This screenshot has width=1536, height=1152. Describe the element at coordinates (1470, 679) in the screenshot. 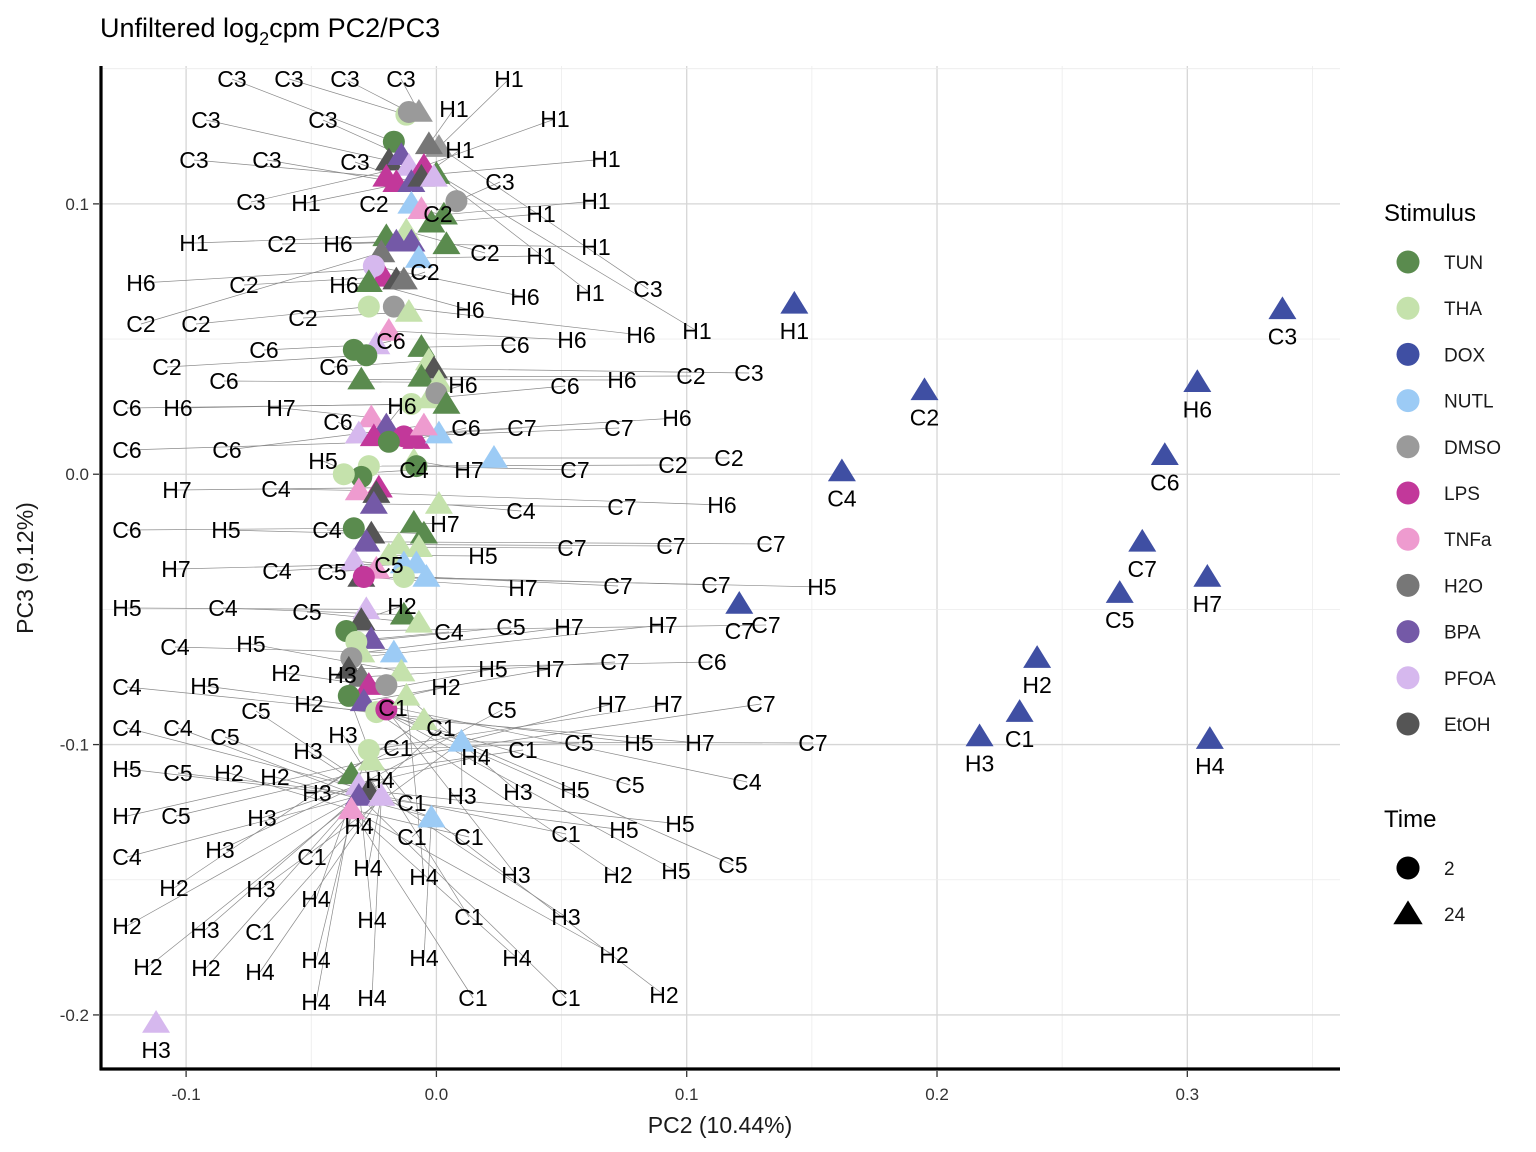

I see `legend-label-pfoa: PFOA` at that location.